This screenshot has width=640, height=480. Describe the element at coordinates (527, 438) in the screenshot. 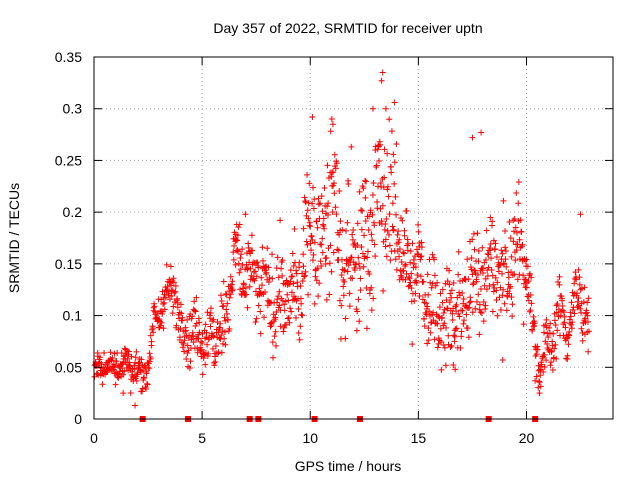

I see `x-tick-label: 20` at that location.